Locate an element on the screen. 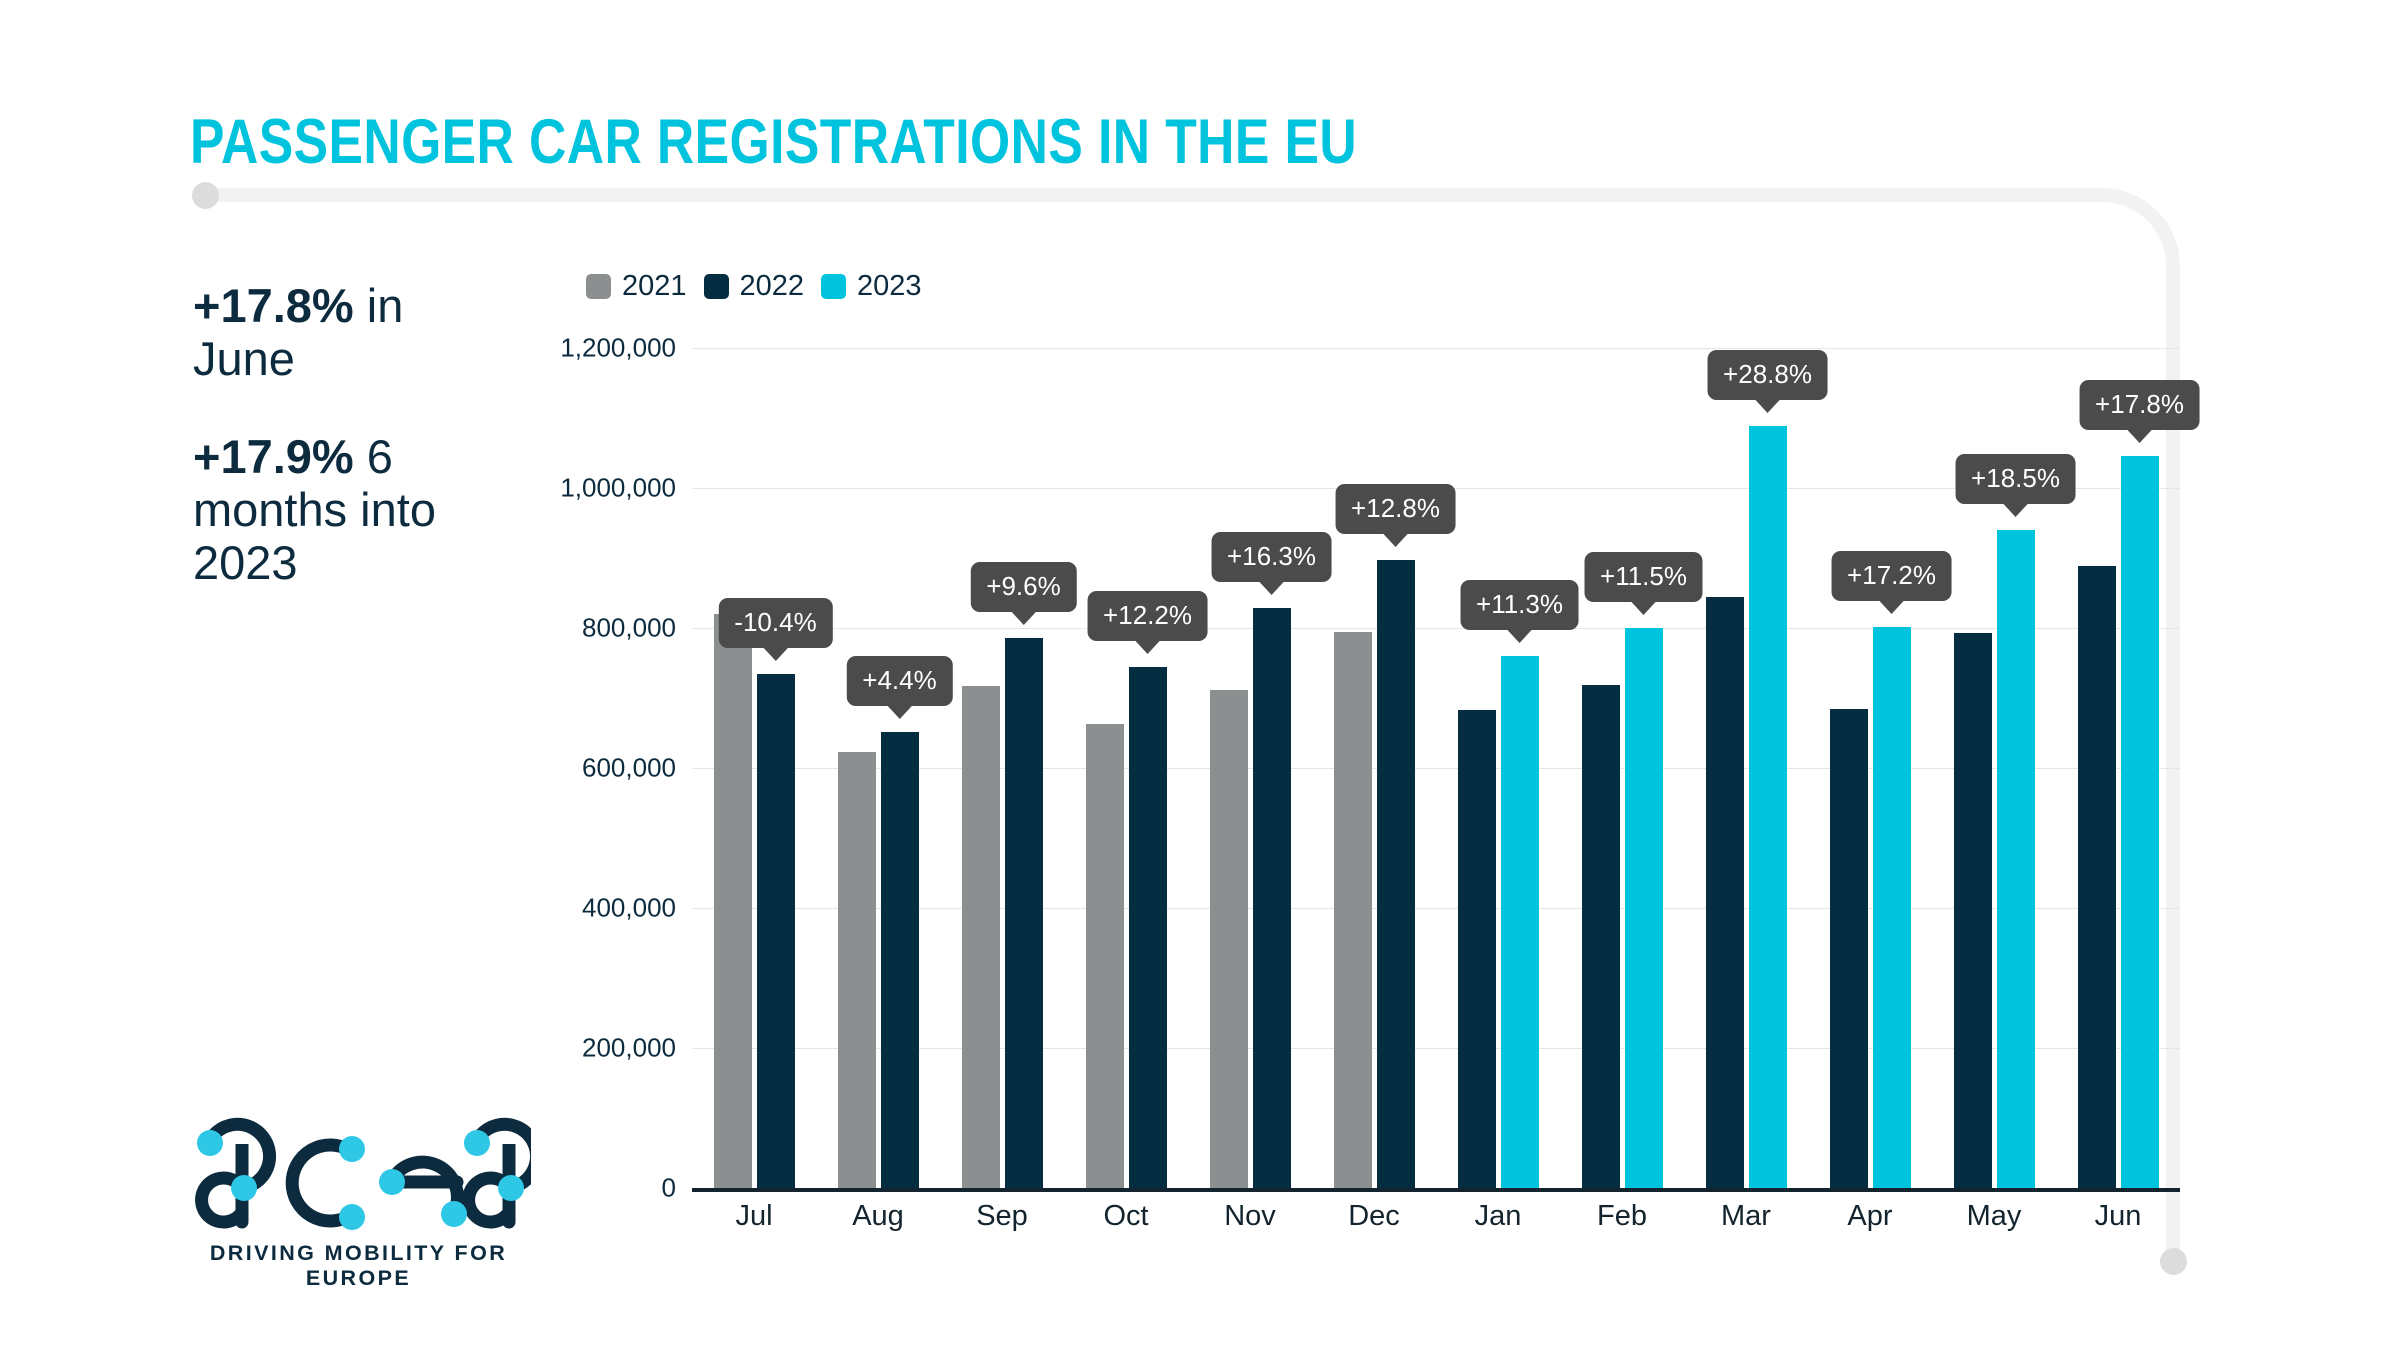  acea-wordmark-icon is located at coordinates (369, 1173).